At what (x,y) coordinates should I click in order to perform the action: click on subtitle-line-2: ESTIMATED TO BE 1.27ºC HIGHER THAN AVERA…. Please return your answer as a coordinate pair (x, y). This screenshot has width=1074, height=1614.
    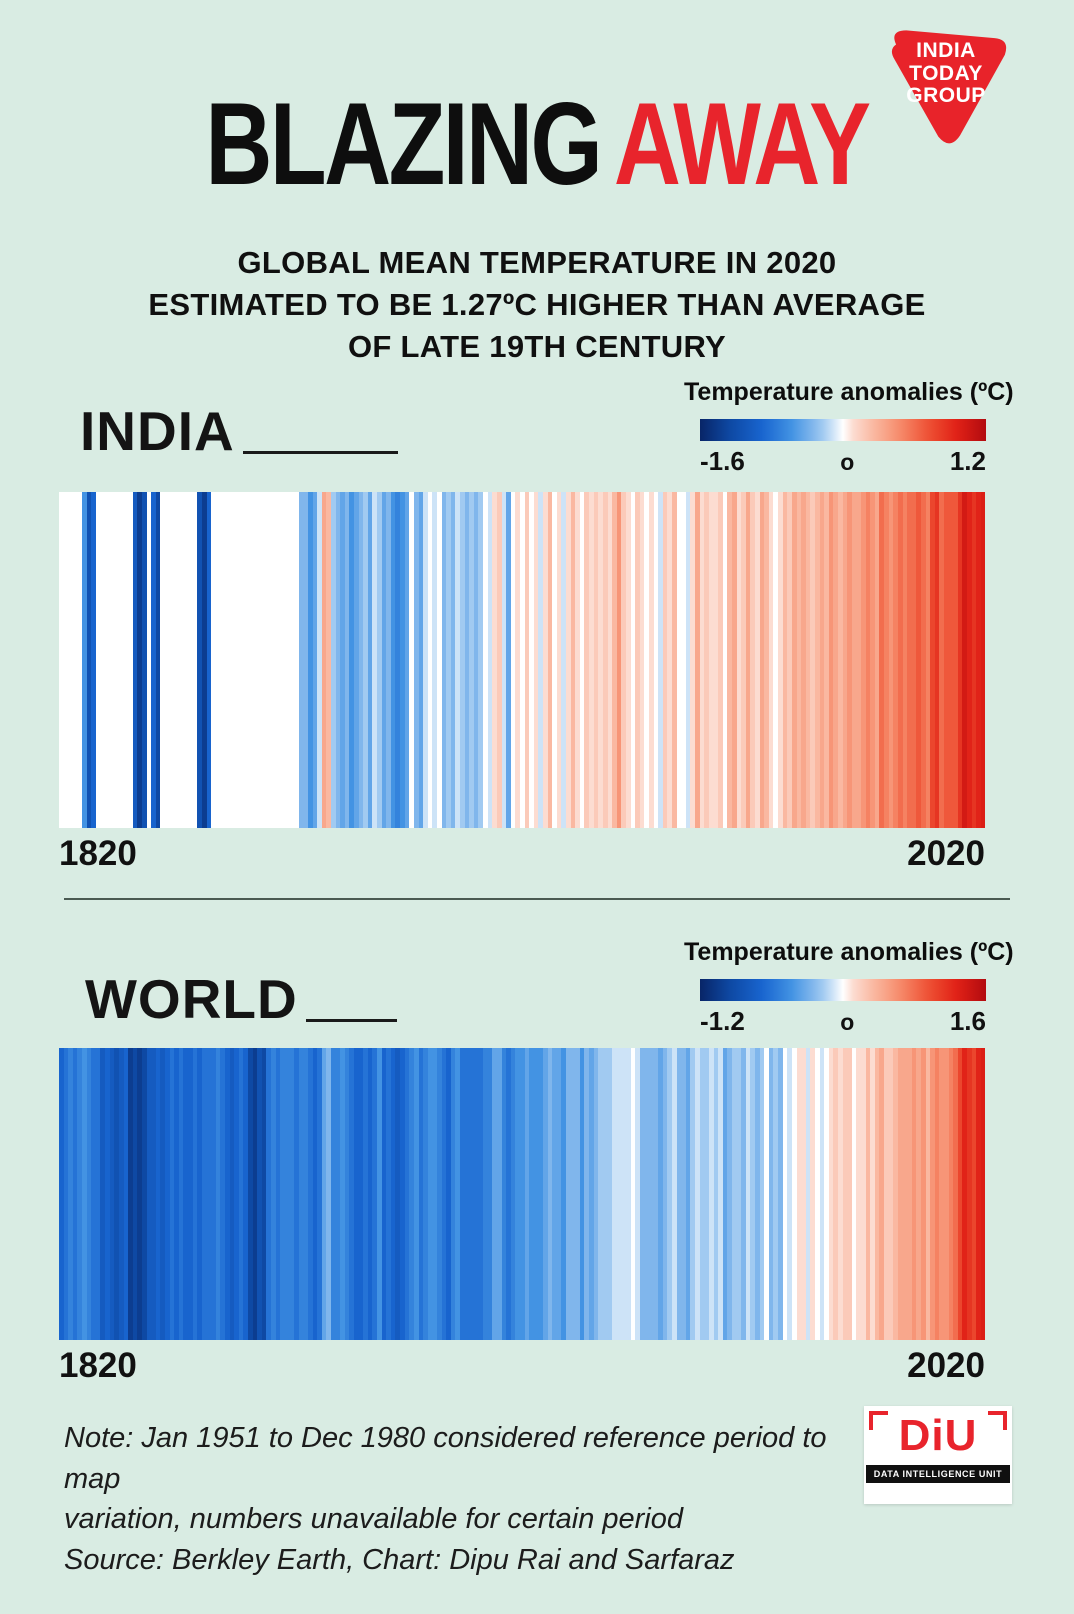
    Looking at the image, I should click on (537, 305).